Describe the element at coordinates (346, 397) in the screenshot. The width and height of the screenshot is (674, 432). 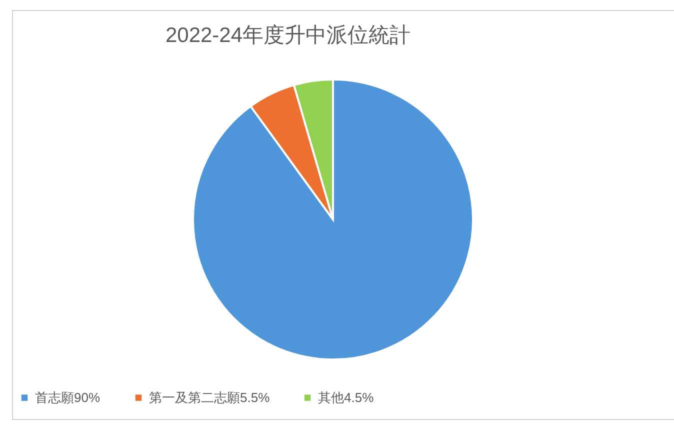
I see `legend-label: 其他4.5%` at that location.